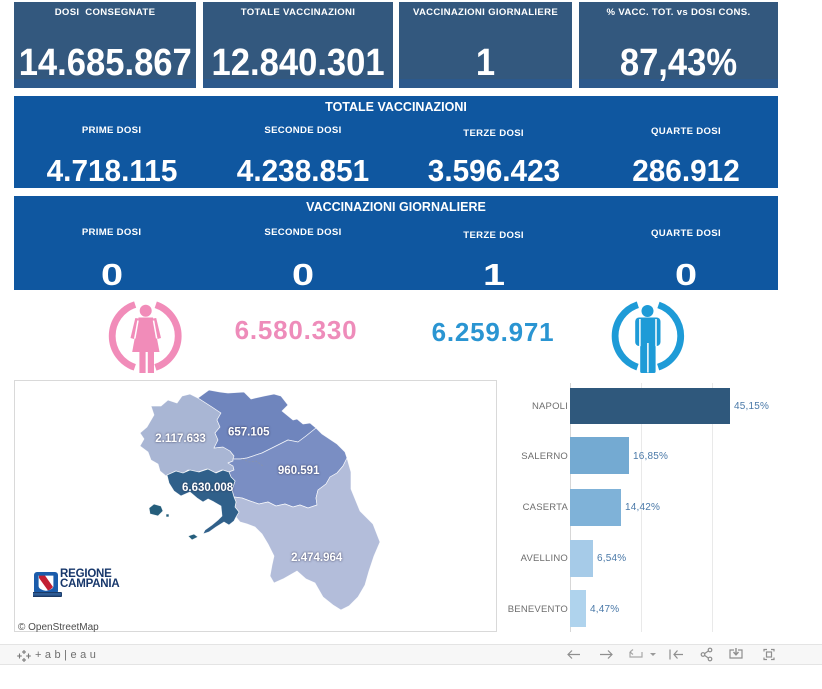  Describe the element at coordinates (299, 471) in the screenshot. I see `svg-text: 960.591` at that location.